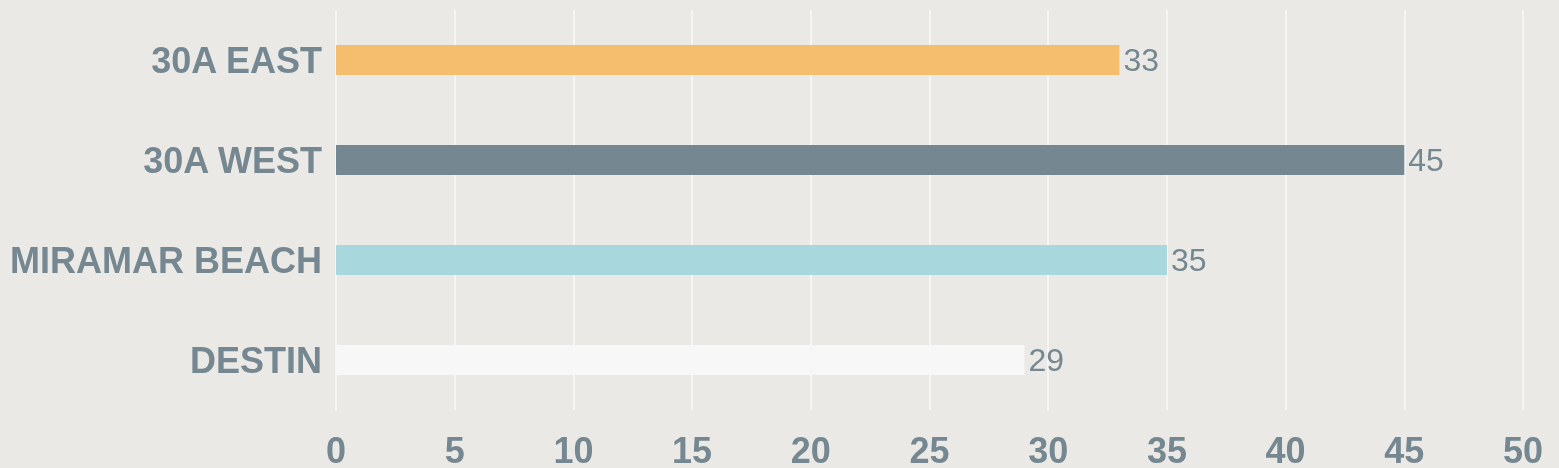  What do you see at coordinates (255, 360) in the screenshot?
I see `y-tick-label: DESTIN` at bounding box center [255, 360].